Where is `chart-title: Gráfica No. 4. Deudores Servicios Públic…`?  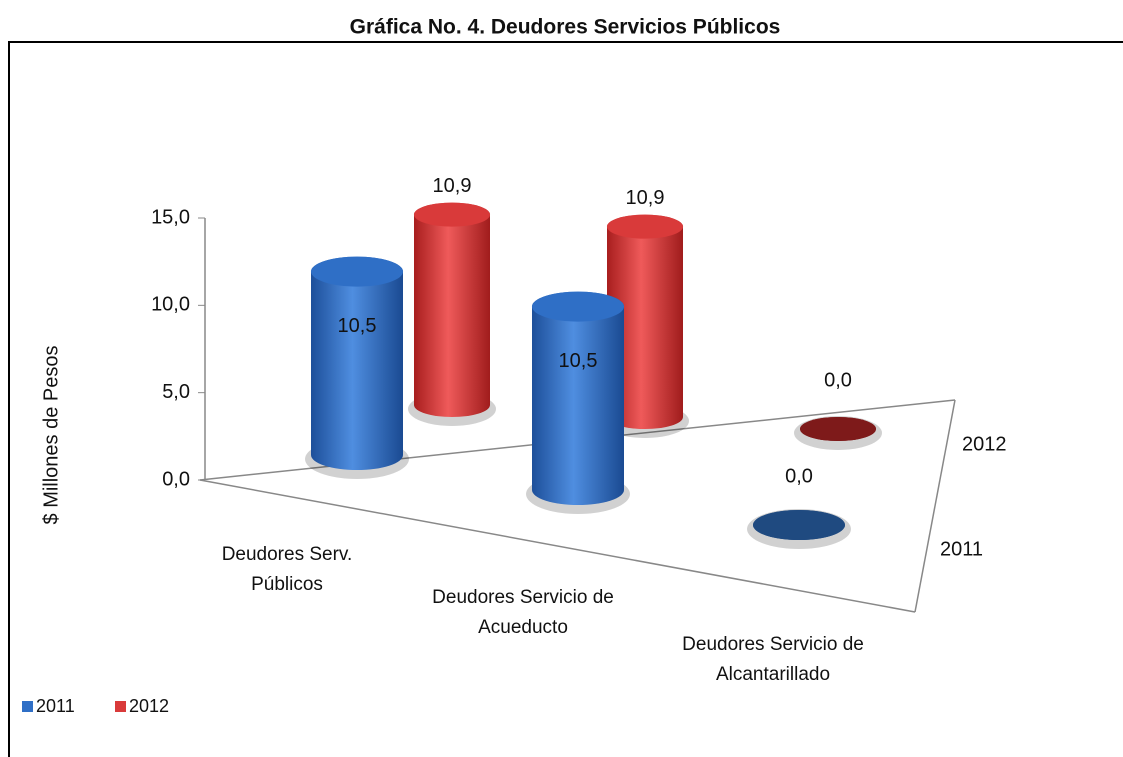 chart-title: Gráfica No. 4. Deudores Servicios Públic… is located at coordinates (565, 27).